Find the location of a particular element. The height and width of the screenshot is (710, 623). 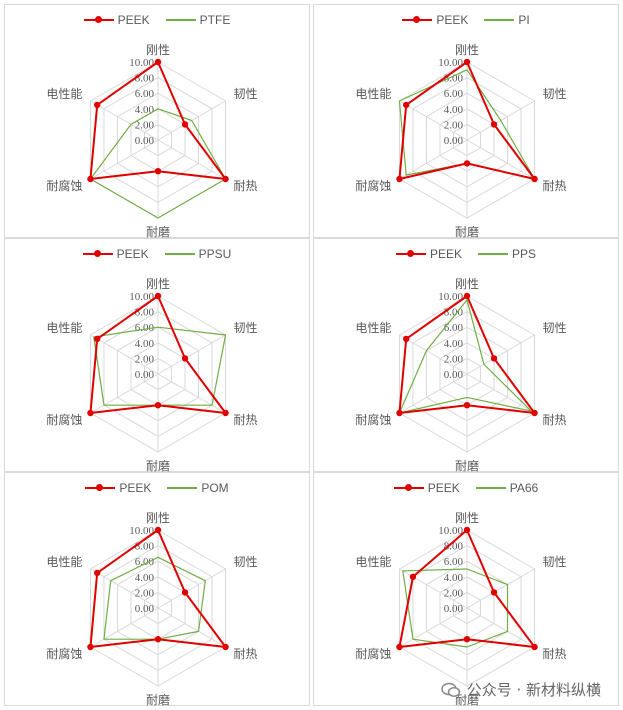

tick-label: 6.00 is located at coordinates (454, 562).